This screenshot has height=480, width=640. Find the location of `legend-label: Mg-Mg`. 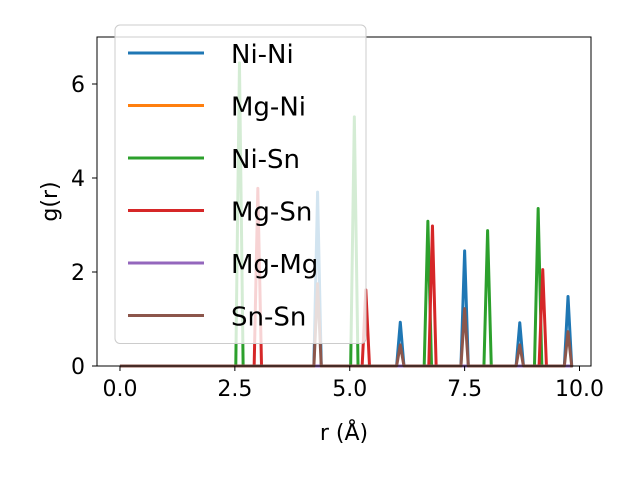

legend-label: Mg-Mg is located at coordinates (274, 265).